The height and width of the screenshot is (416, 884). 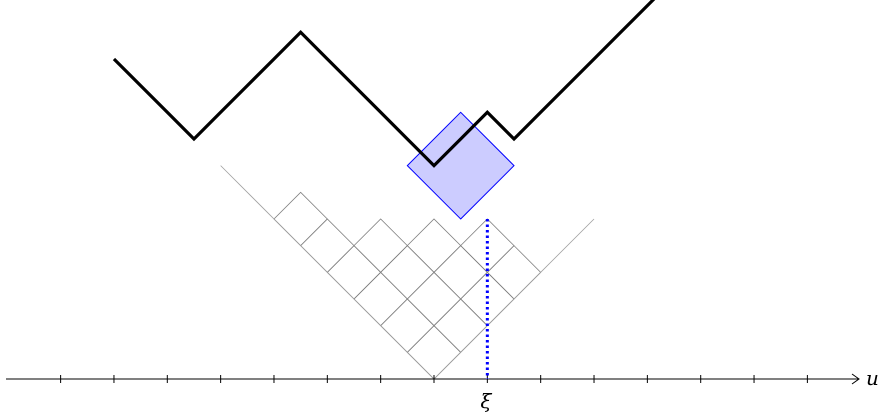 I want to click on xi-label: ξ, so click(x=486, y=401).